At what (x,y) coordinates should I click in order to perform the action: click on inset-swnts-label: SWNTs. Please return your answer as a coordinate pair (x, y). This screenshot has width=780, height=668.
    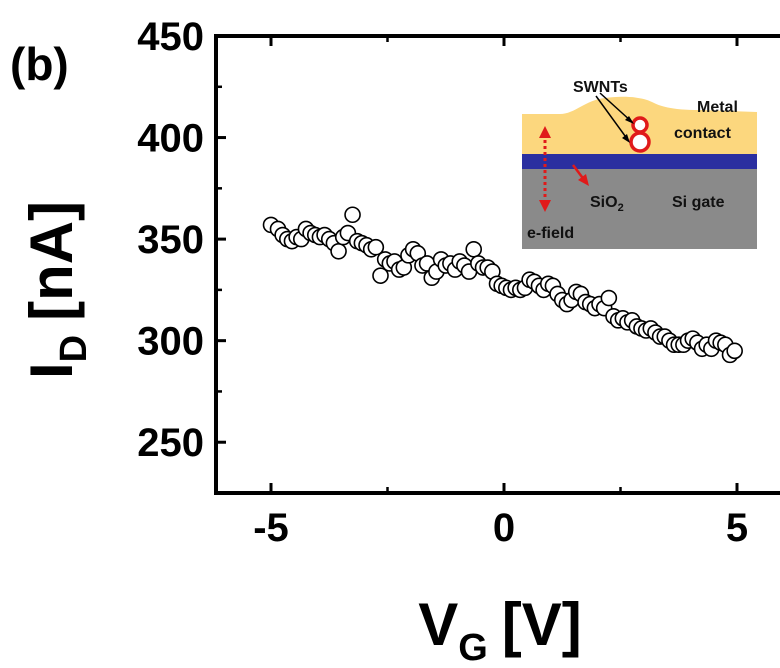
    Looking at the image, I should click on (600, 87).